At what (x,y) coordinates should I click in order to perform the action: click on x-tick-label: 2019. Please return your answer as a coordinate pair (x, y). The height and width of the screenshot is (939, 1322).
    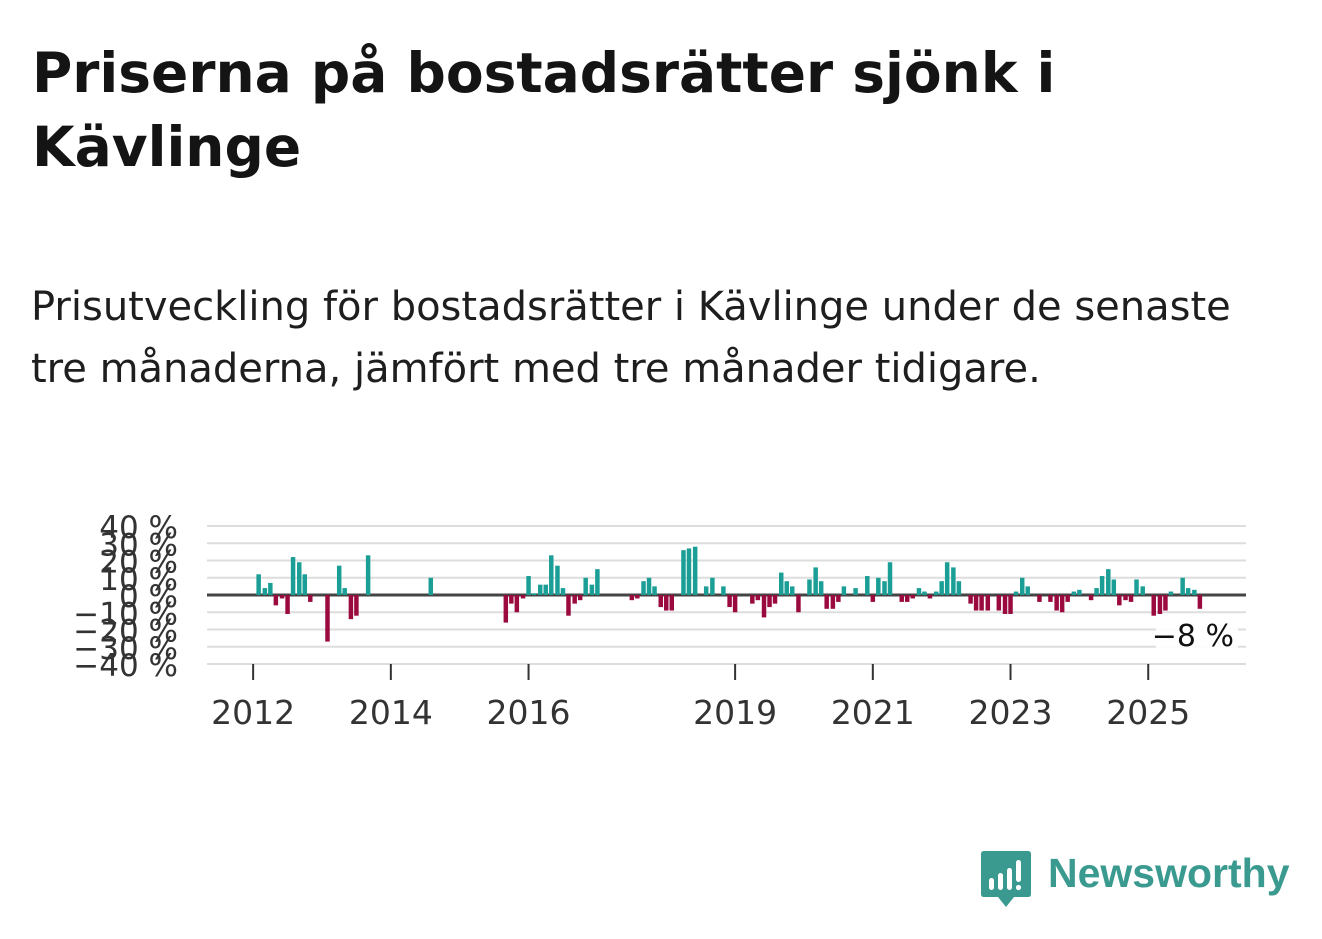
    Looking at the image, I should click on (735, 712).